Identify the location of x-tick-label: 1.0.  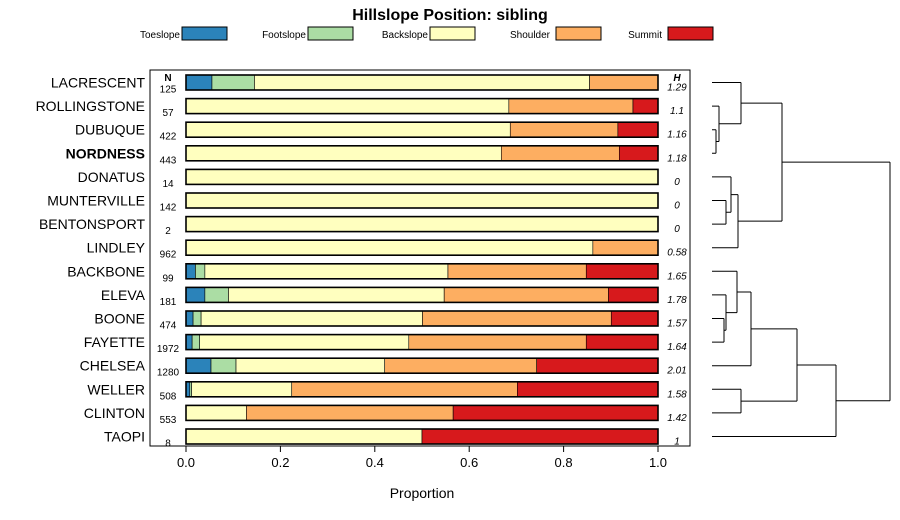
(658, 462).